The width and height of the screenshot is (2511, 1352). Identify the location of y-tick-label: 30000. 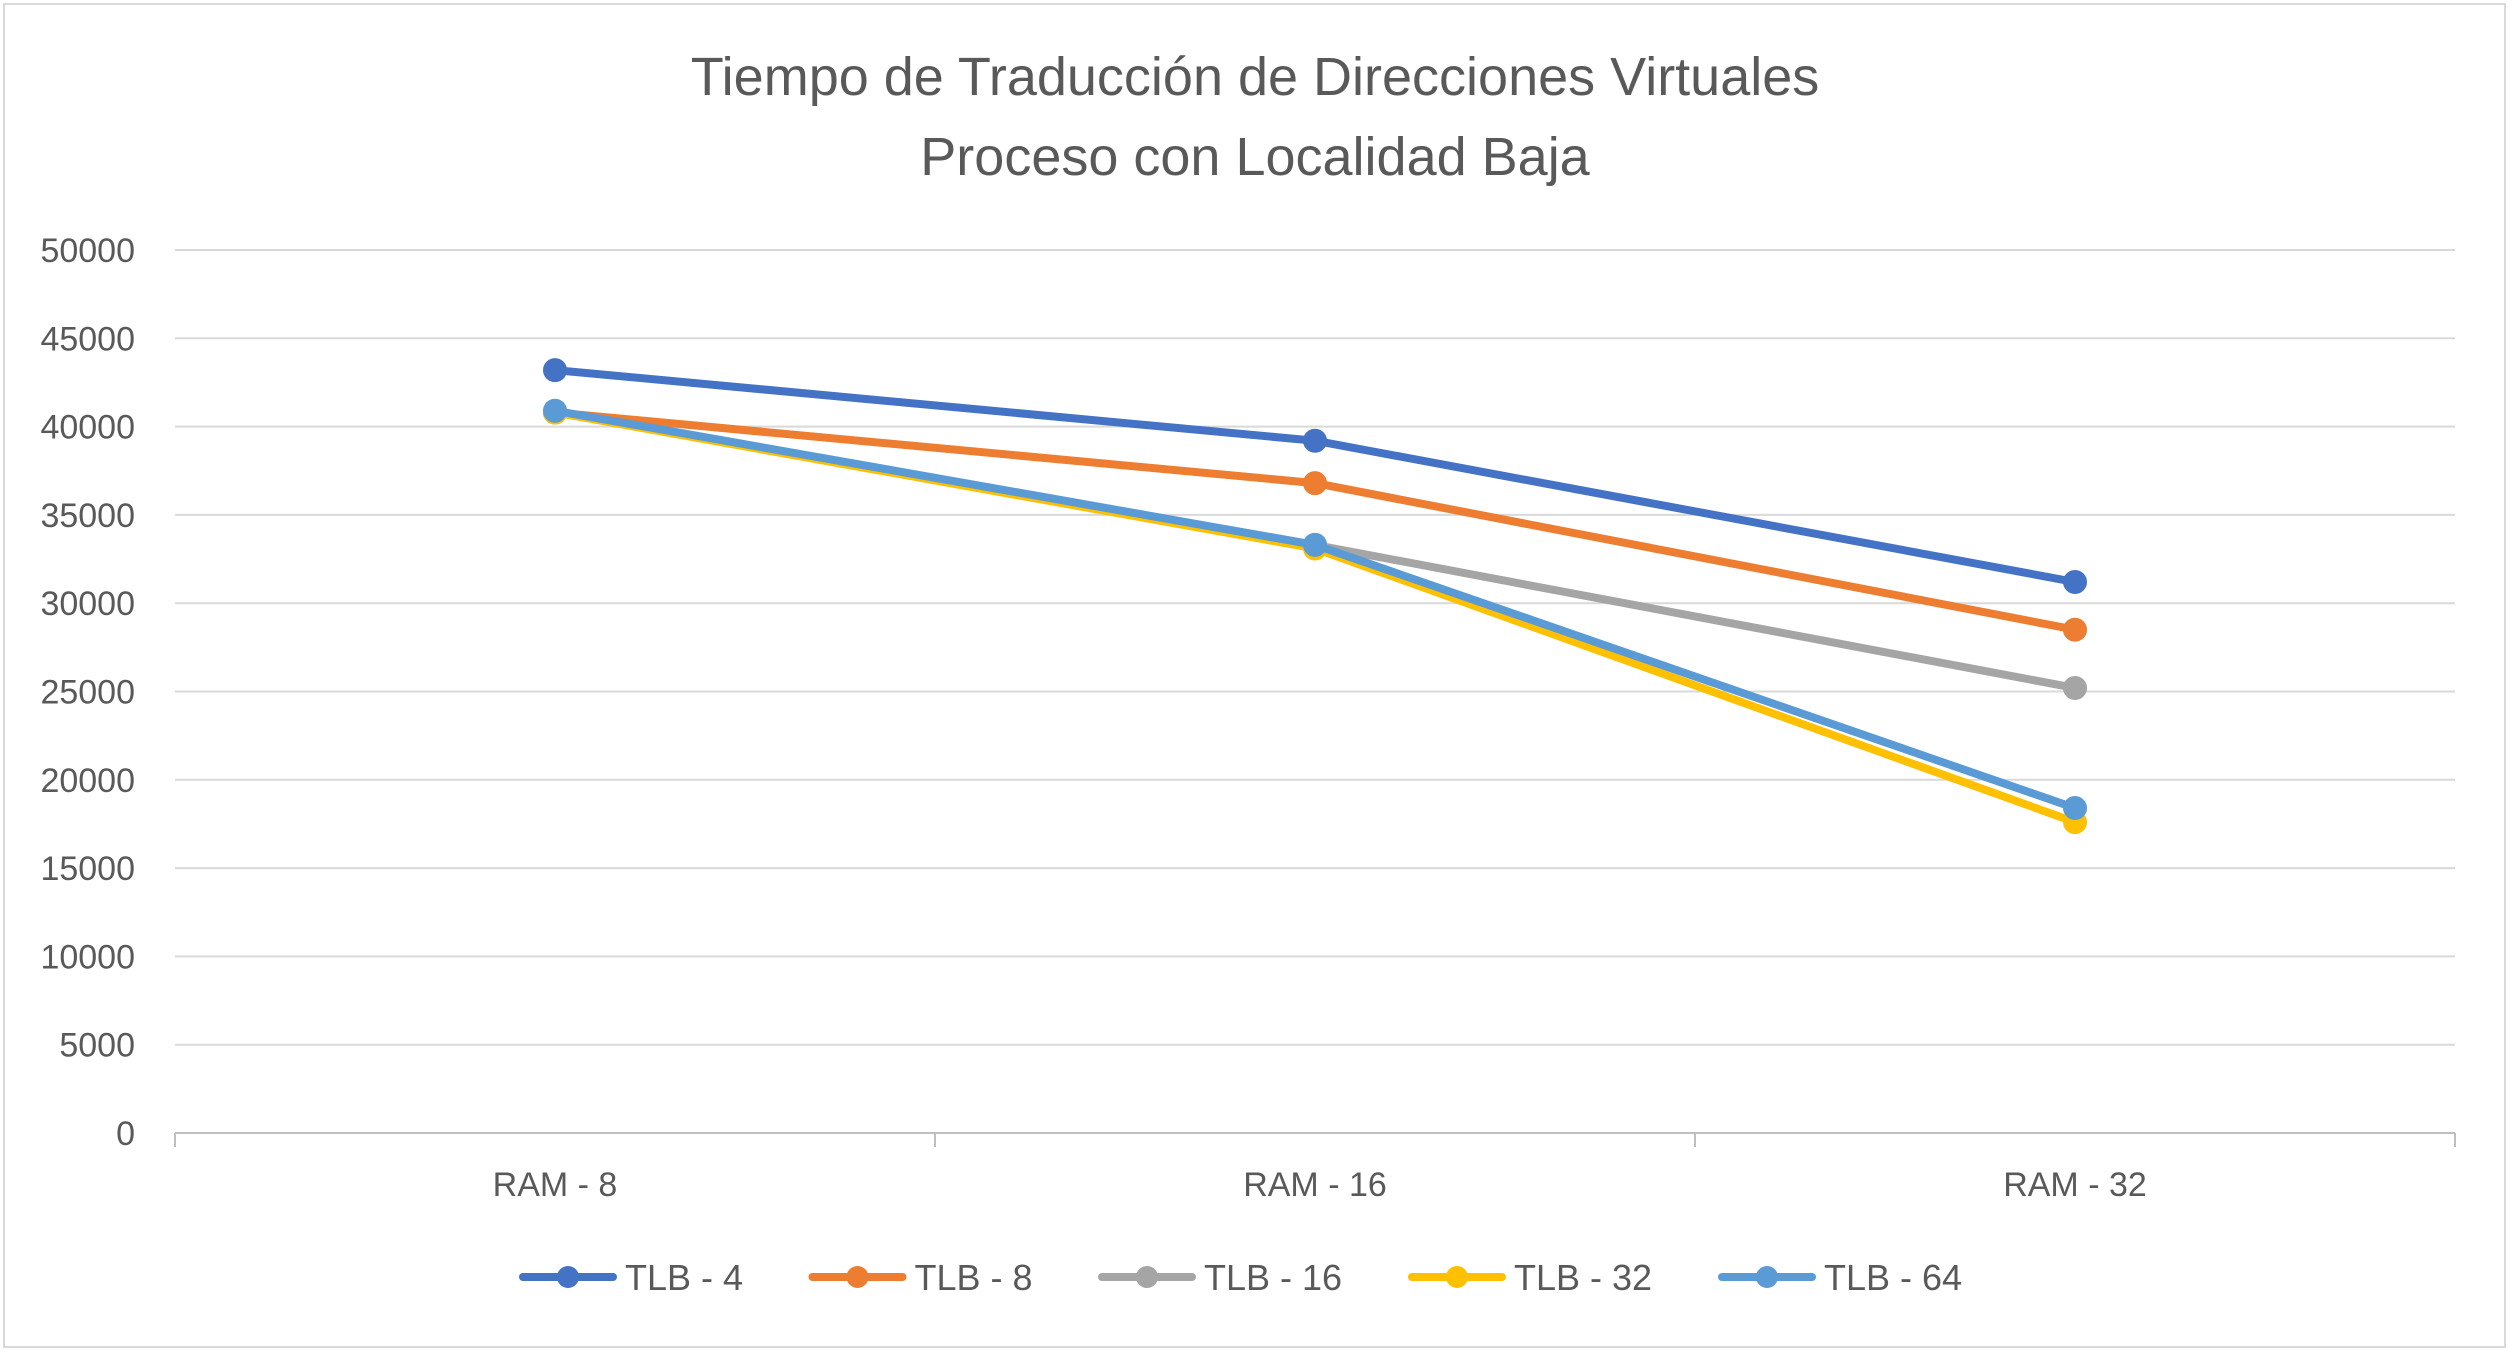
(87, 604).